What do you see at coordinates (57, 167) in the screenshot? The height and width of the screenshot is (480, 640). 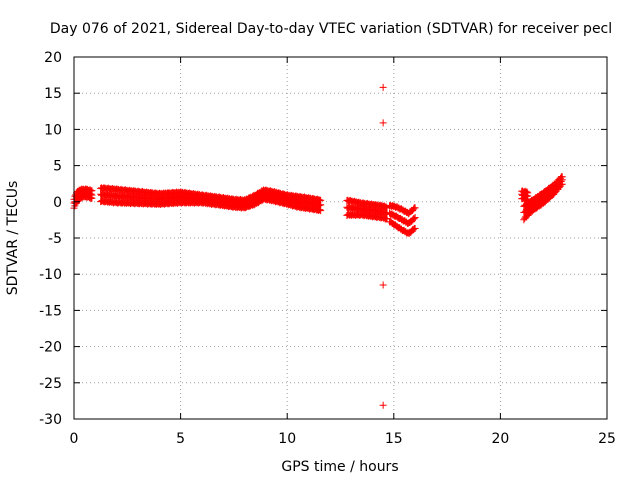 I see `y-tick-label: 5` at bounding box center [57, 167].